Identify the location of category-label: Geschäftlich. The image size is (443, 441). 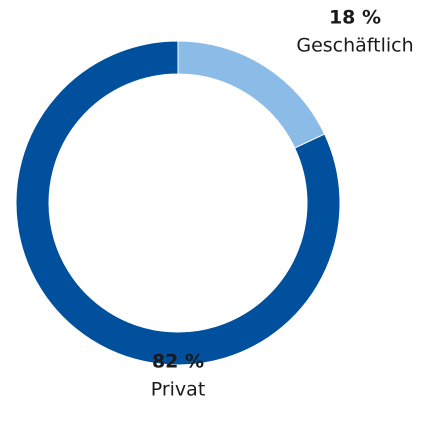
(354, 46).